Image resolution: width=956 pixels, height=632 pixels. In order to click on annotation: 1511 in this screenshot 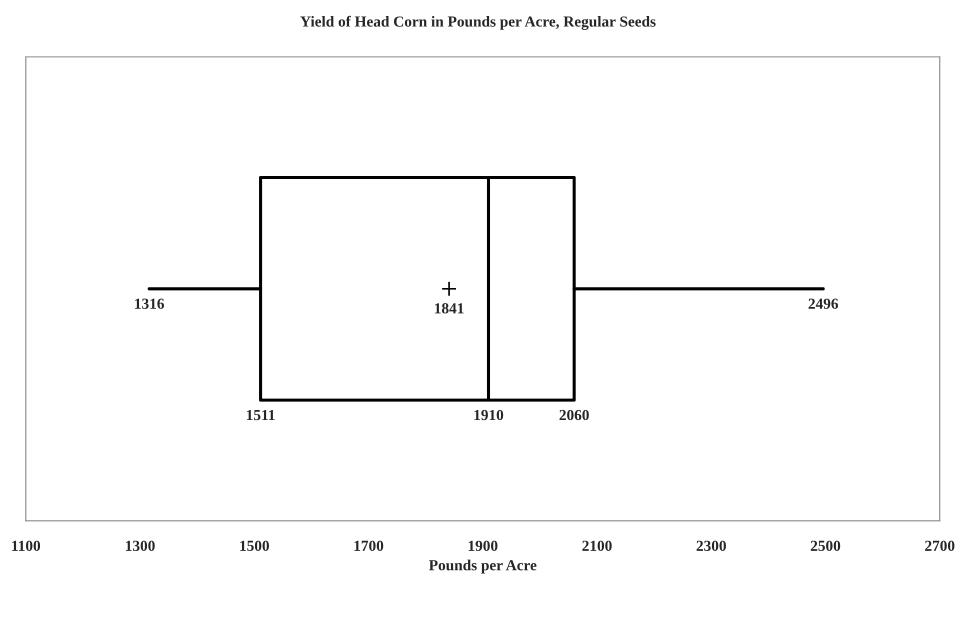, I will do `click(260, 415)`.